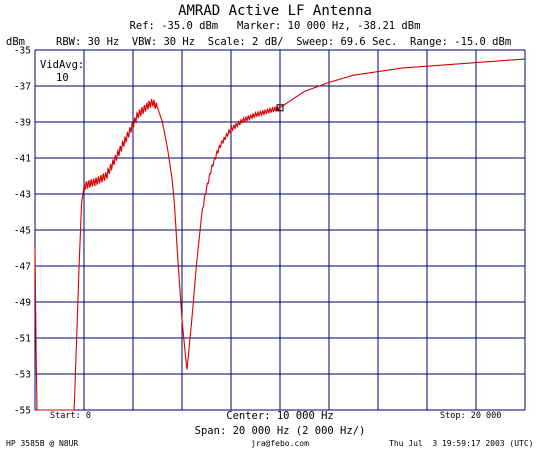 Image resolution: width=550 pixels, height=450 pixels. What do you see at coordinates (22, 195) in the screenshot?
I see `y-tick-label: -43` at bounding box center [22, 195].